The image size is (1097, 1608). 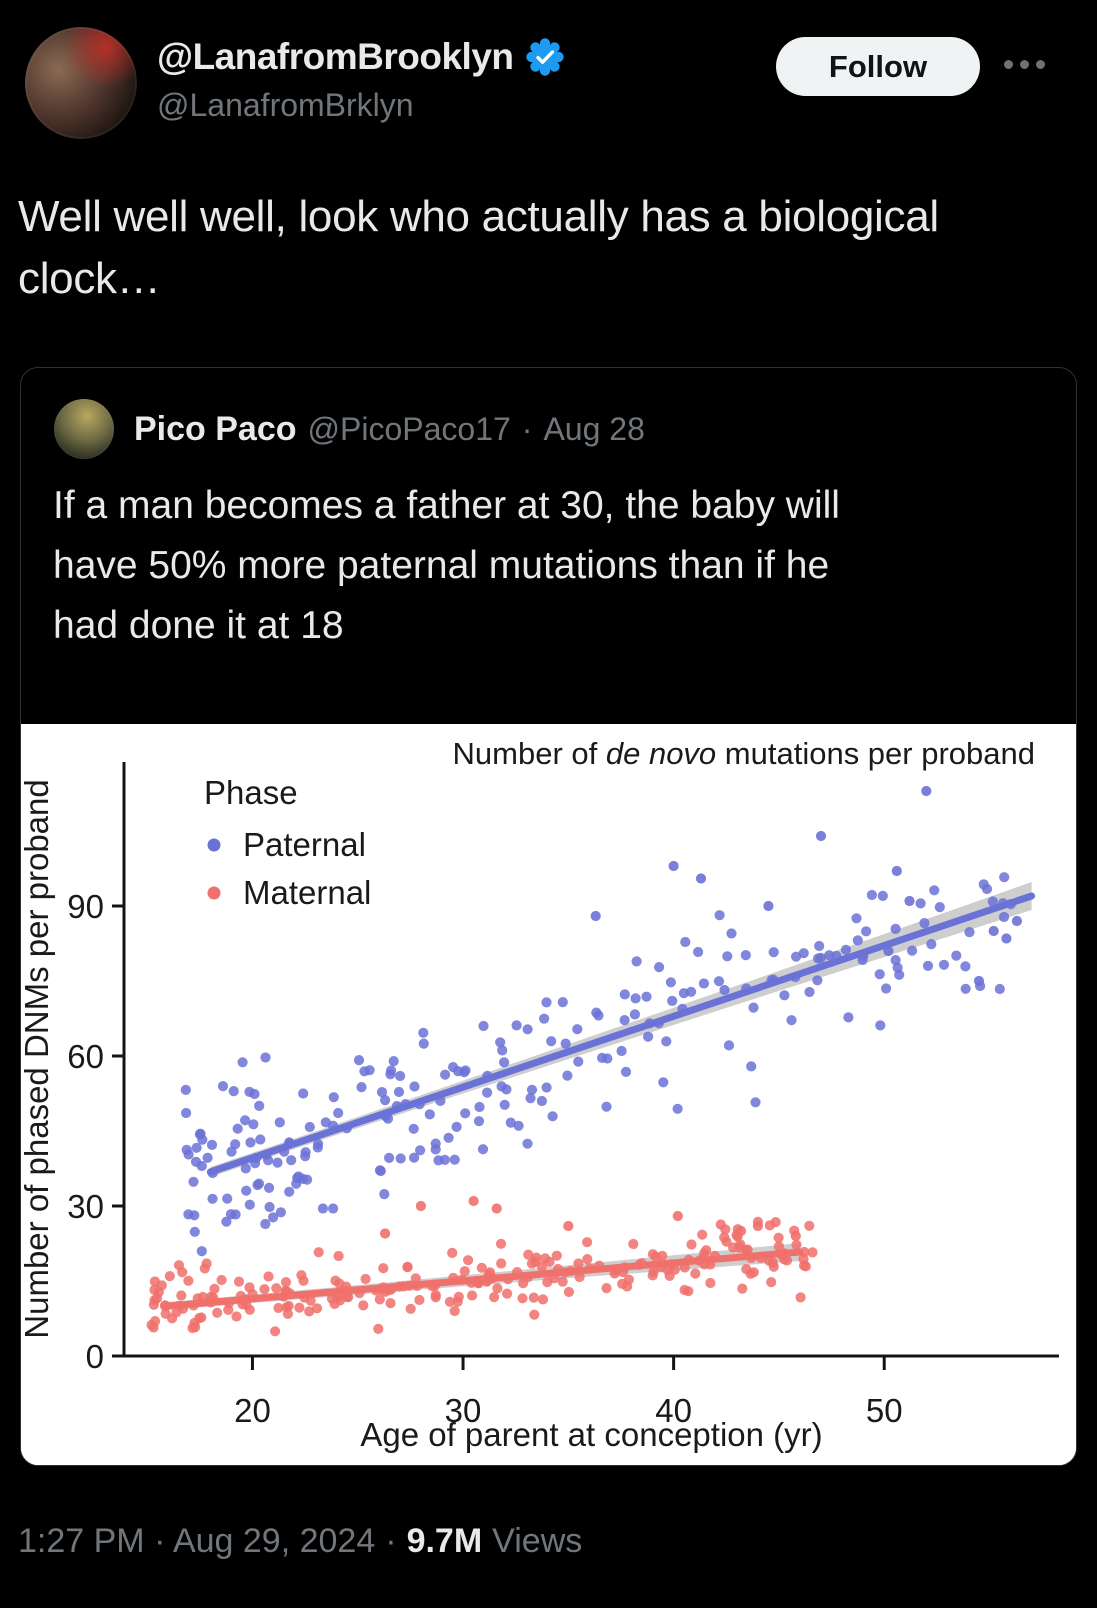 I want to click on svg-text:Number of phased DNMs per prob: Number of phased DNMs per proband, so click(x=38, y=1058).